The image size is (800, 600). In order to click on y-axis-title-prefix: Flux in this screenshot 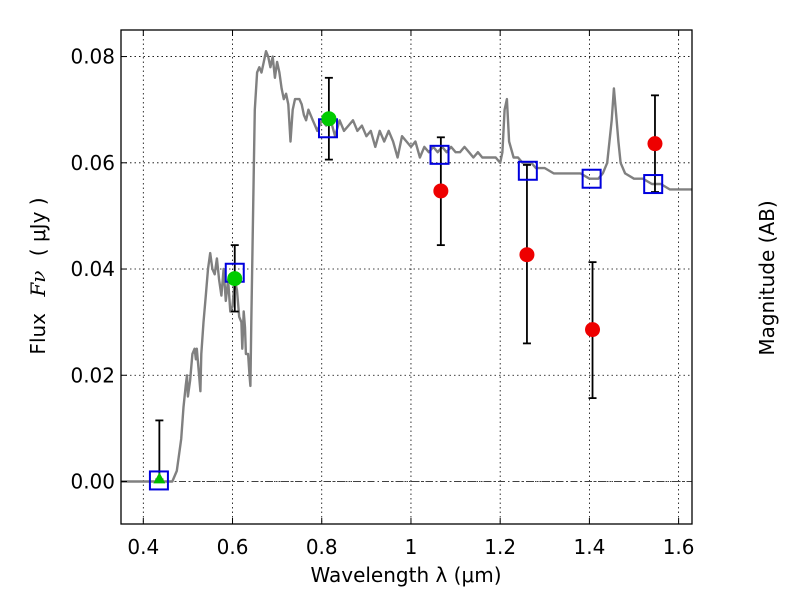, I will do `click(38, 334)`.